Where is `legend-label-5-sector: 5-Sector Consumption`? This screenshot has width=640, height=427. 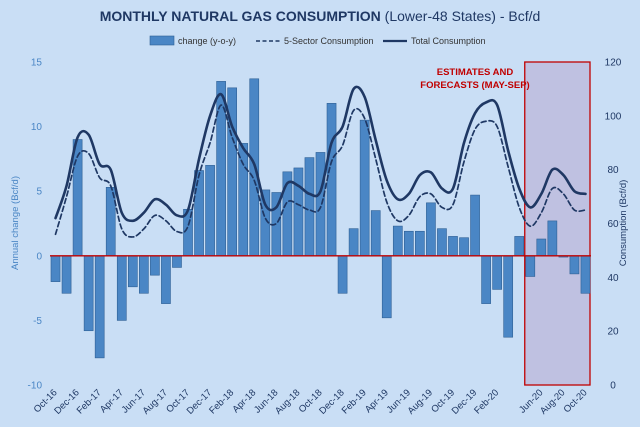
legend-label-5-sector: 5-Sector Consumption is located at coordinates (329, 41).